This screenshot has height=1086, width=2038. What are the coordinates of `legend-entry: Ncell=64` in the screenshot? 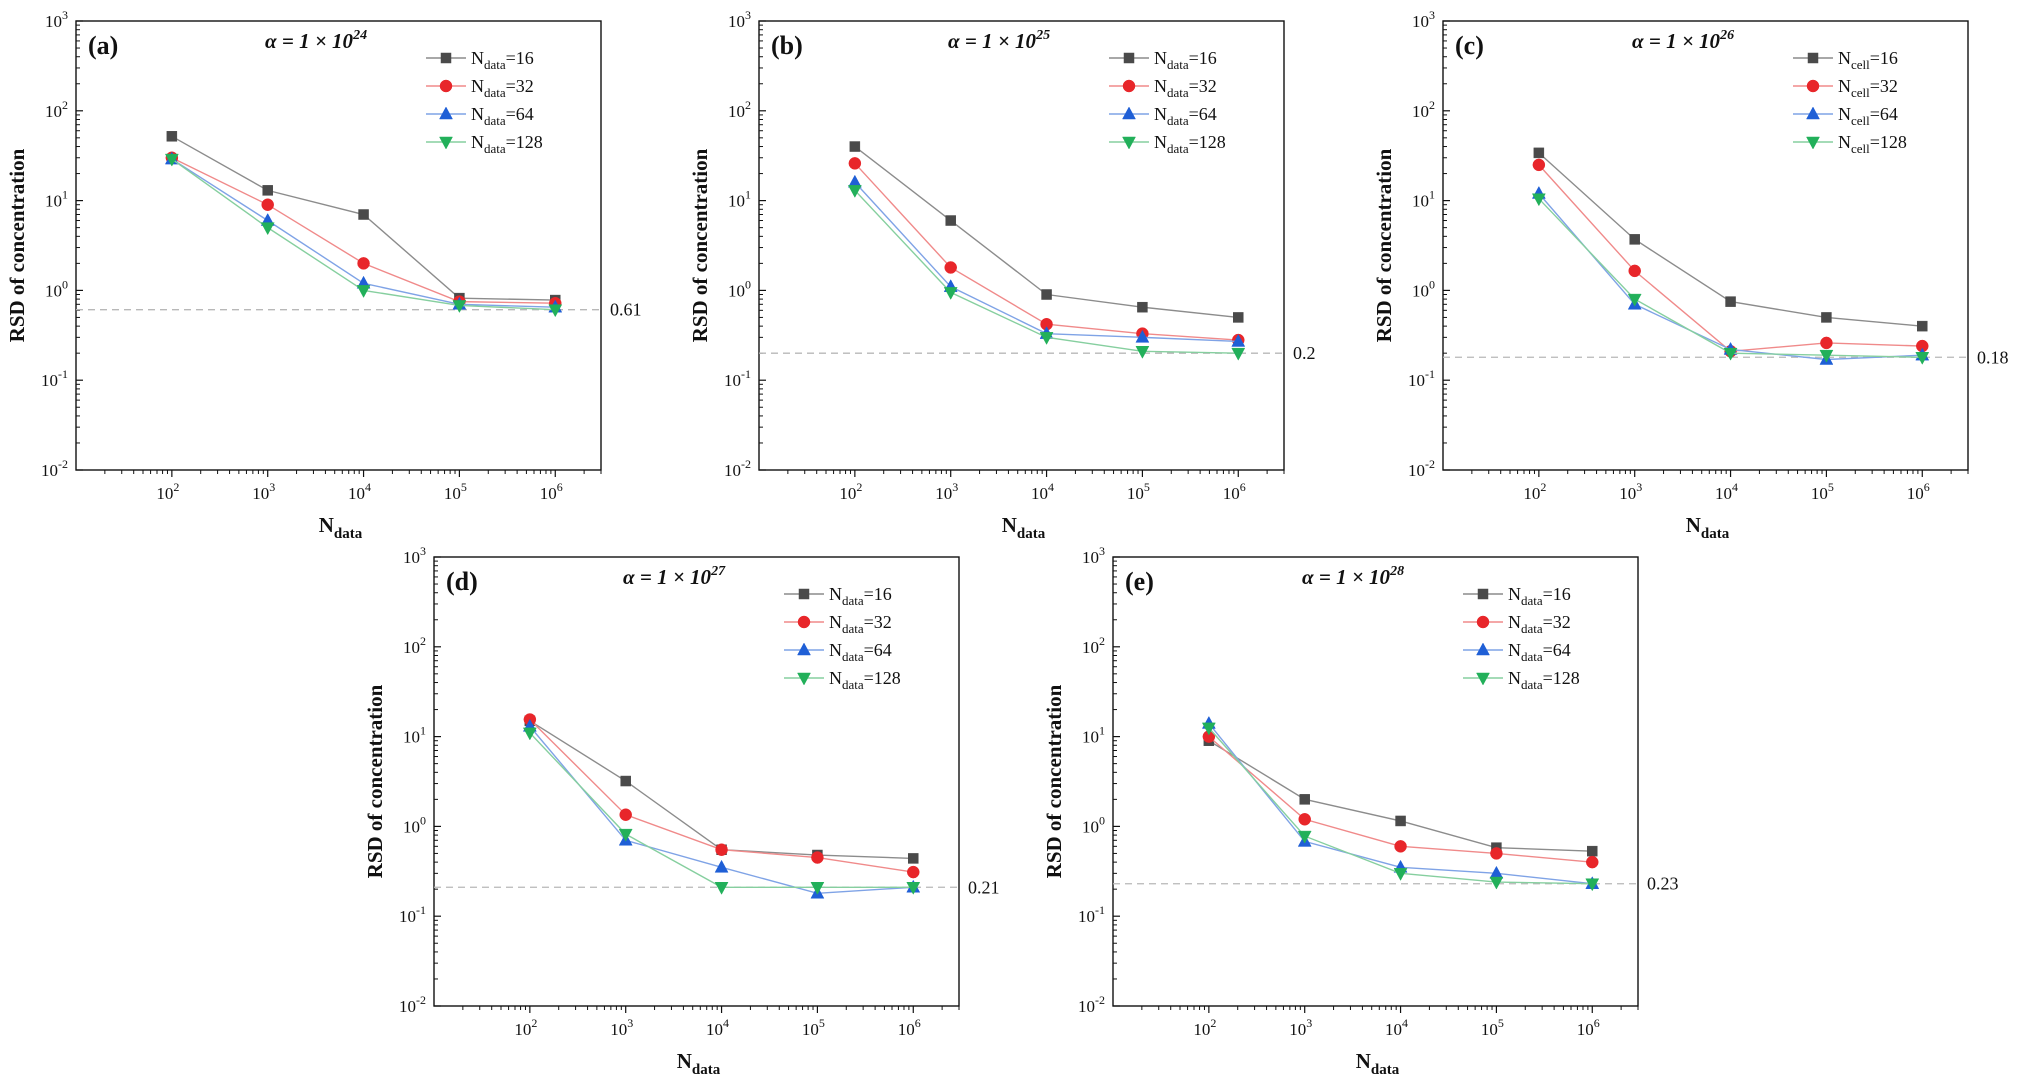 It's located at (1868, 116).